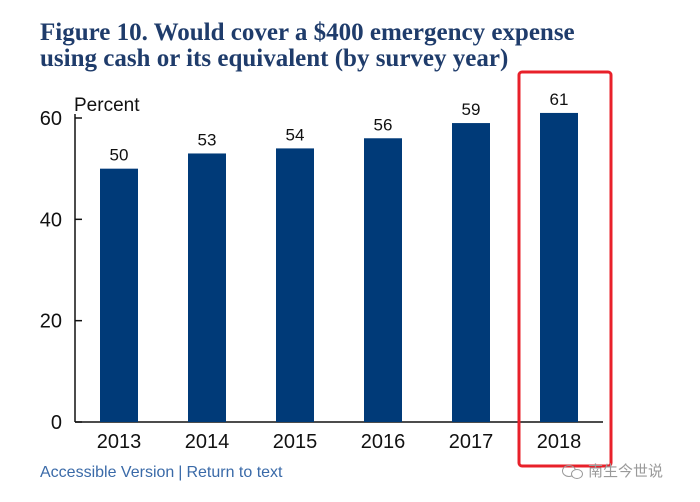 The height and width of the screenshot is (502, 700). What do you see at coordinates (295, 442) in the screenshot?
I see `x-tick-label-2015: 2015` at bounding box center [295, 442].